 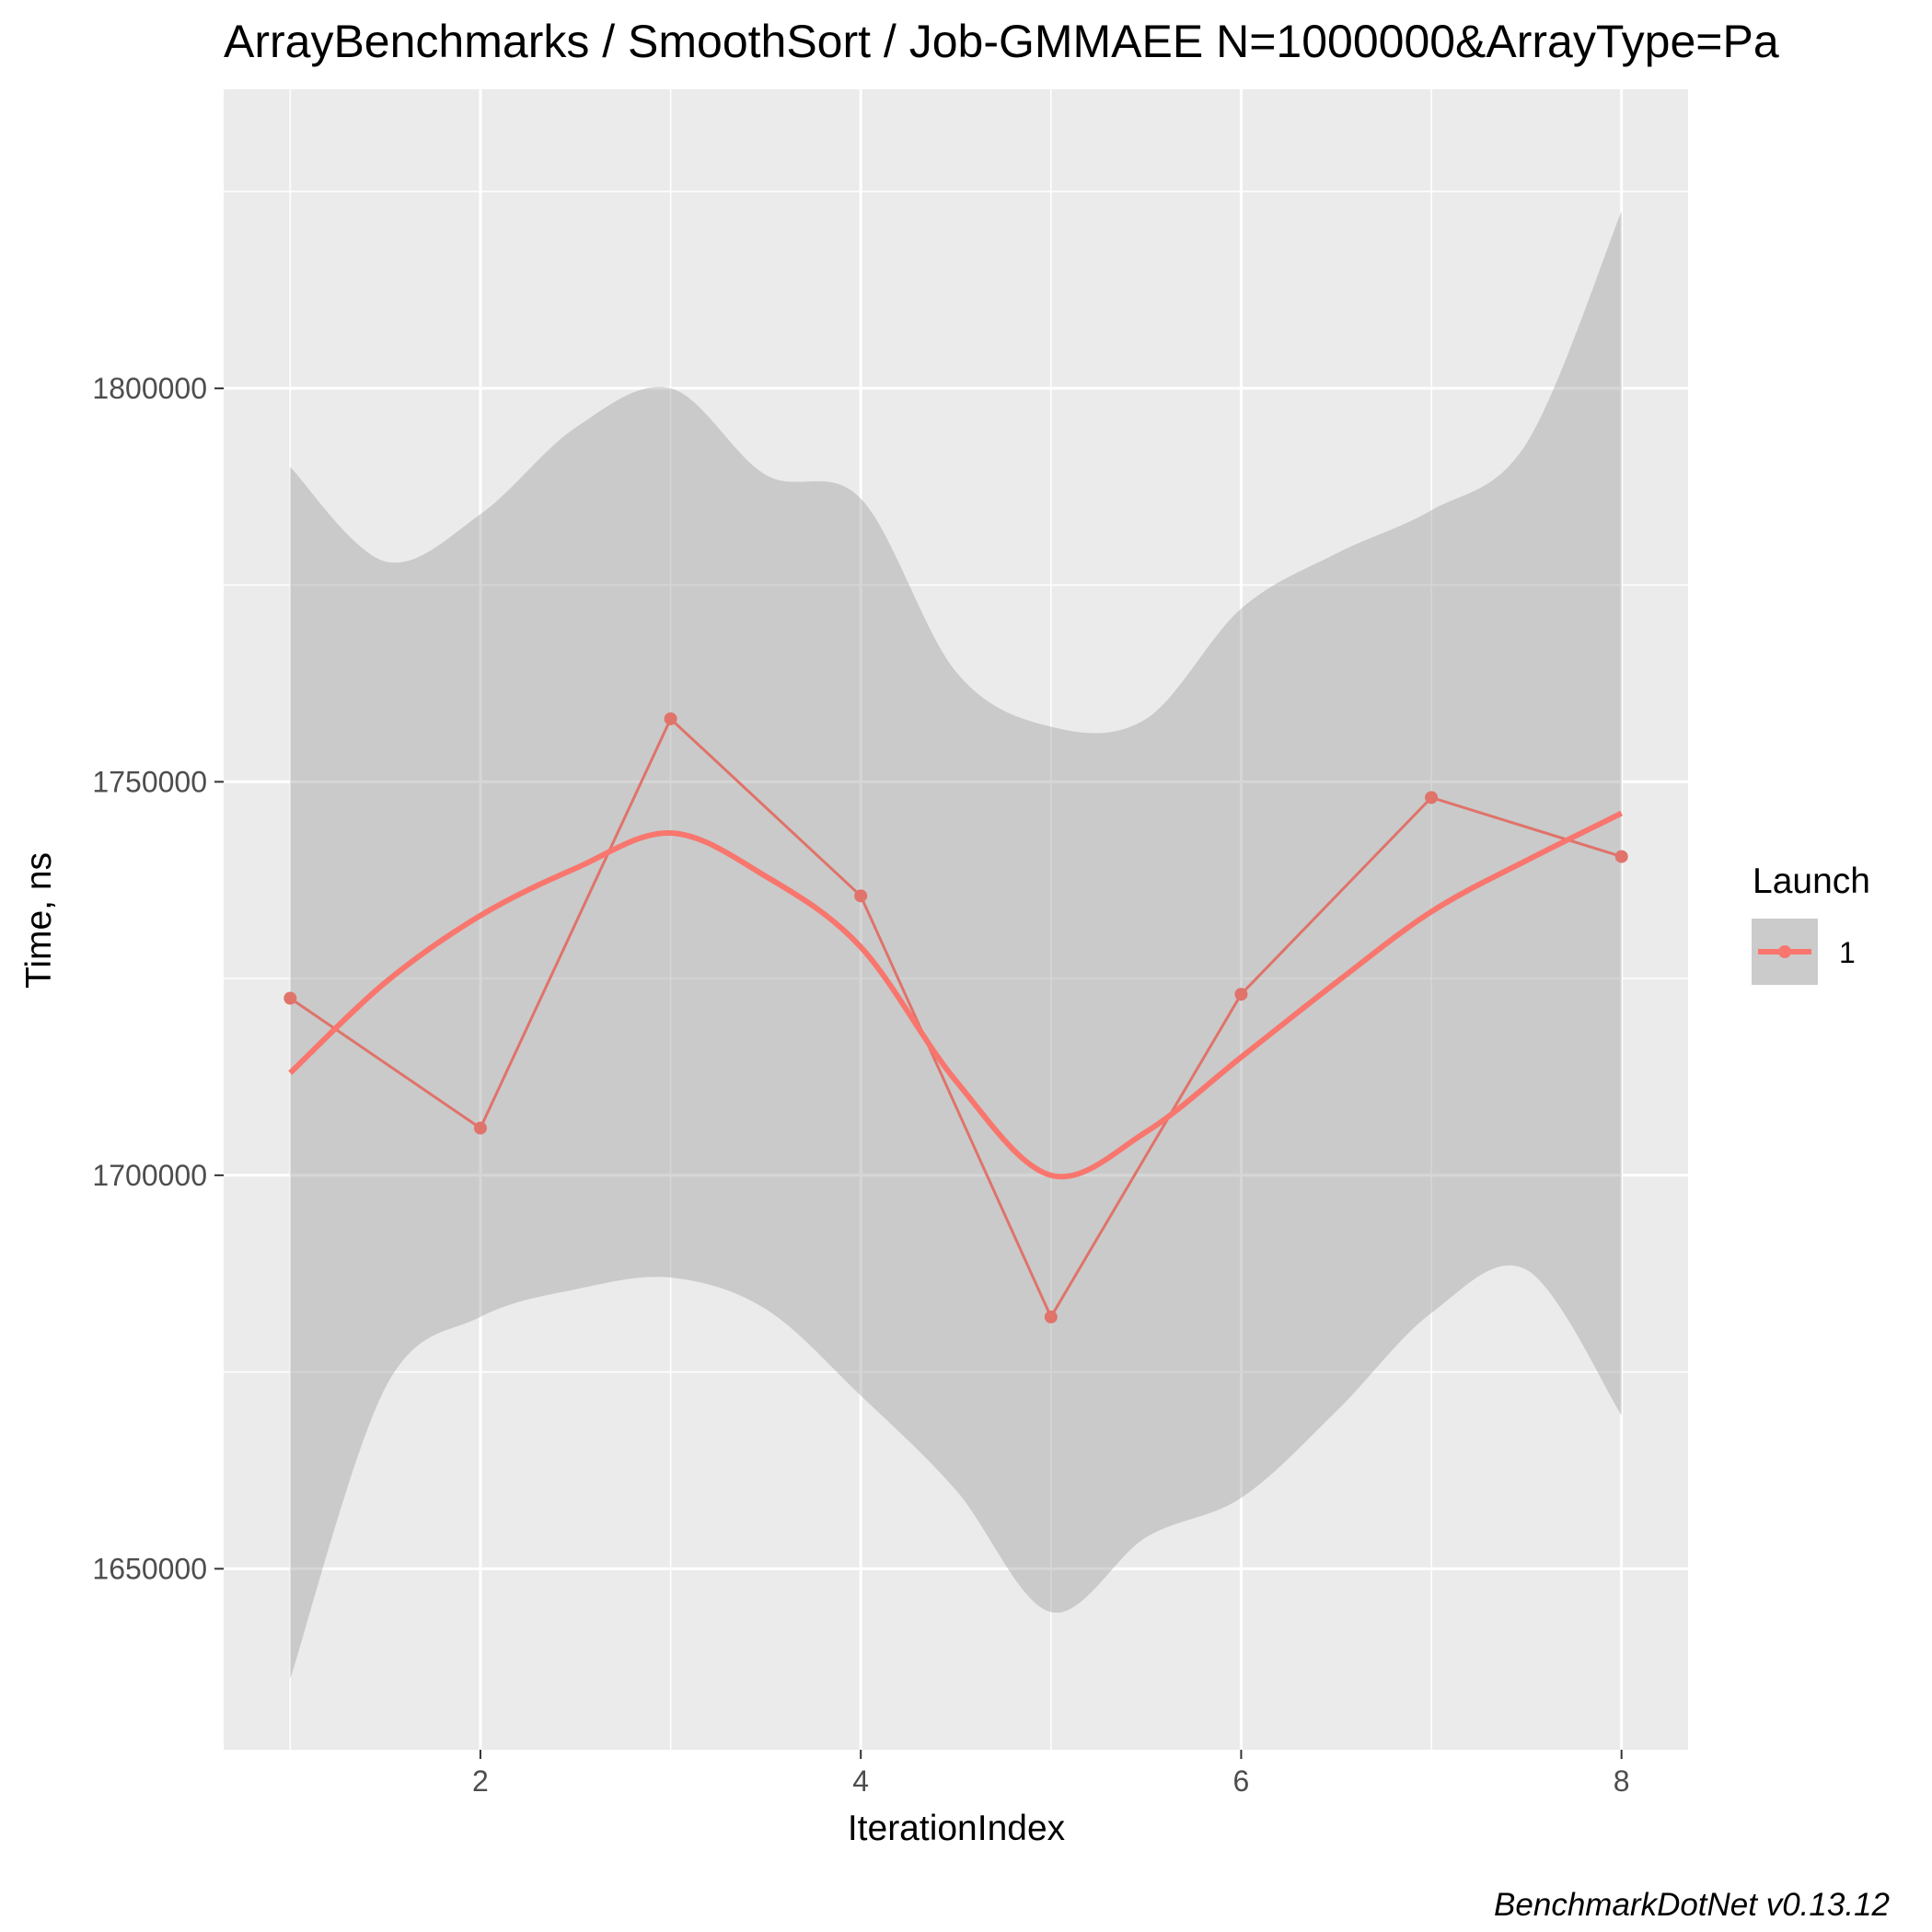 I want to click on legend-title: Launch, so click(x=1812, y=882).